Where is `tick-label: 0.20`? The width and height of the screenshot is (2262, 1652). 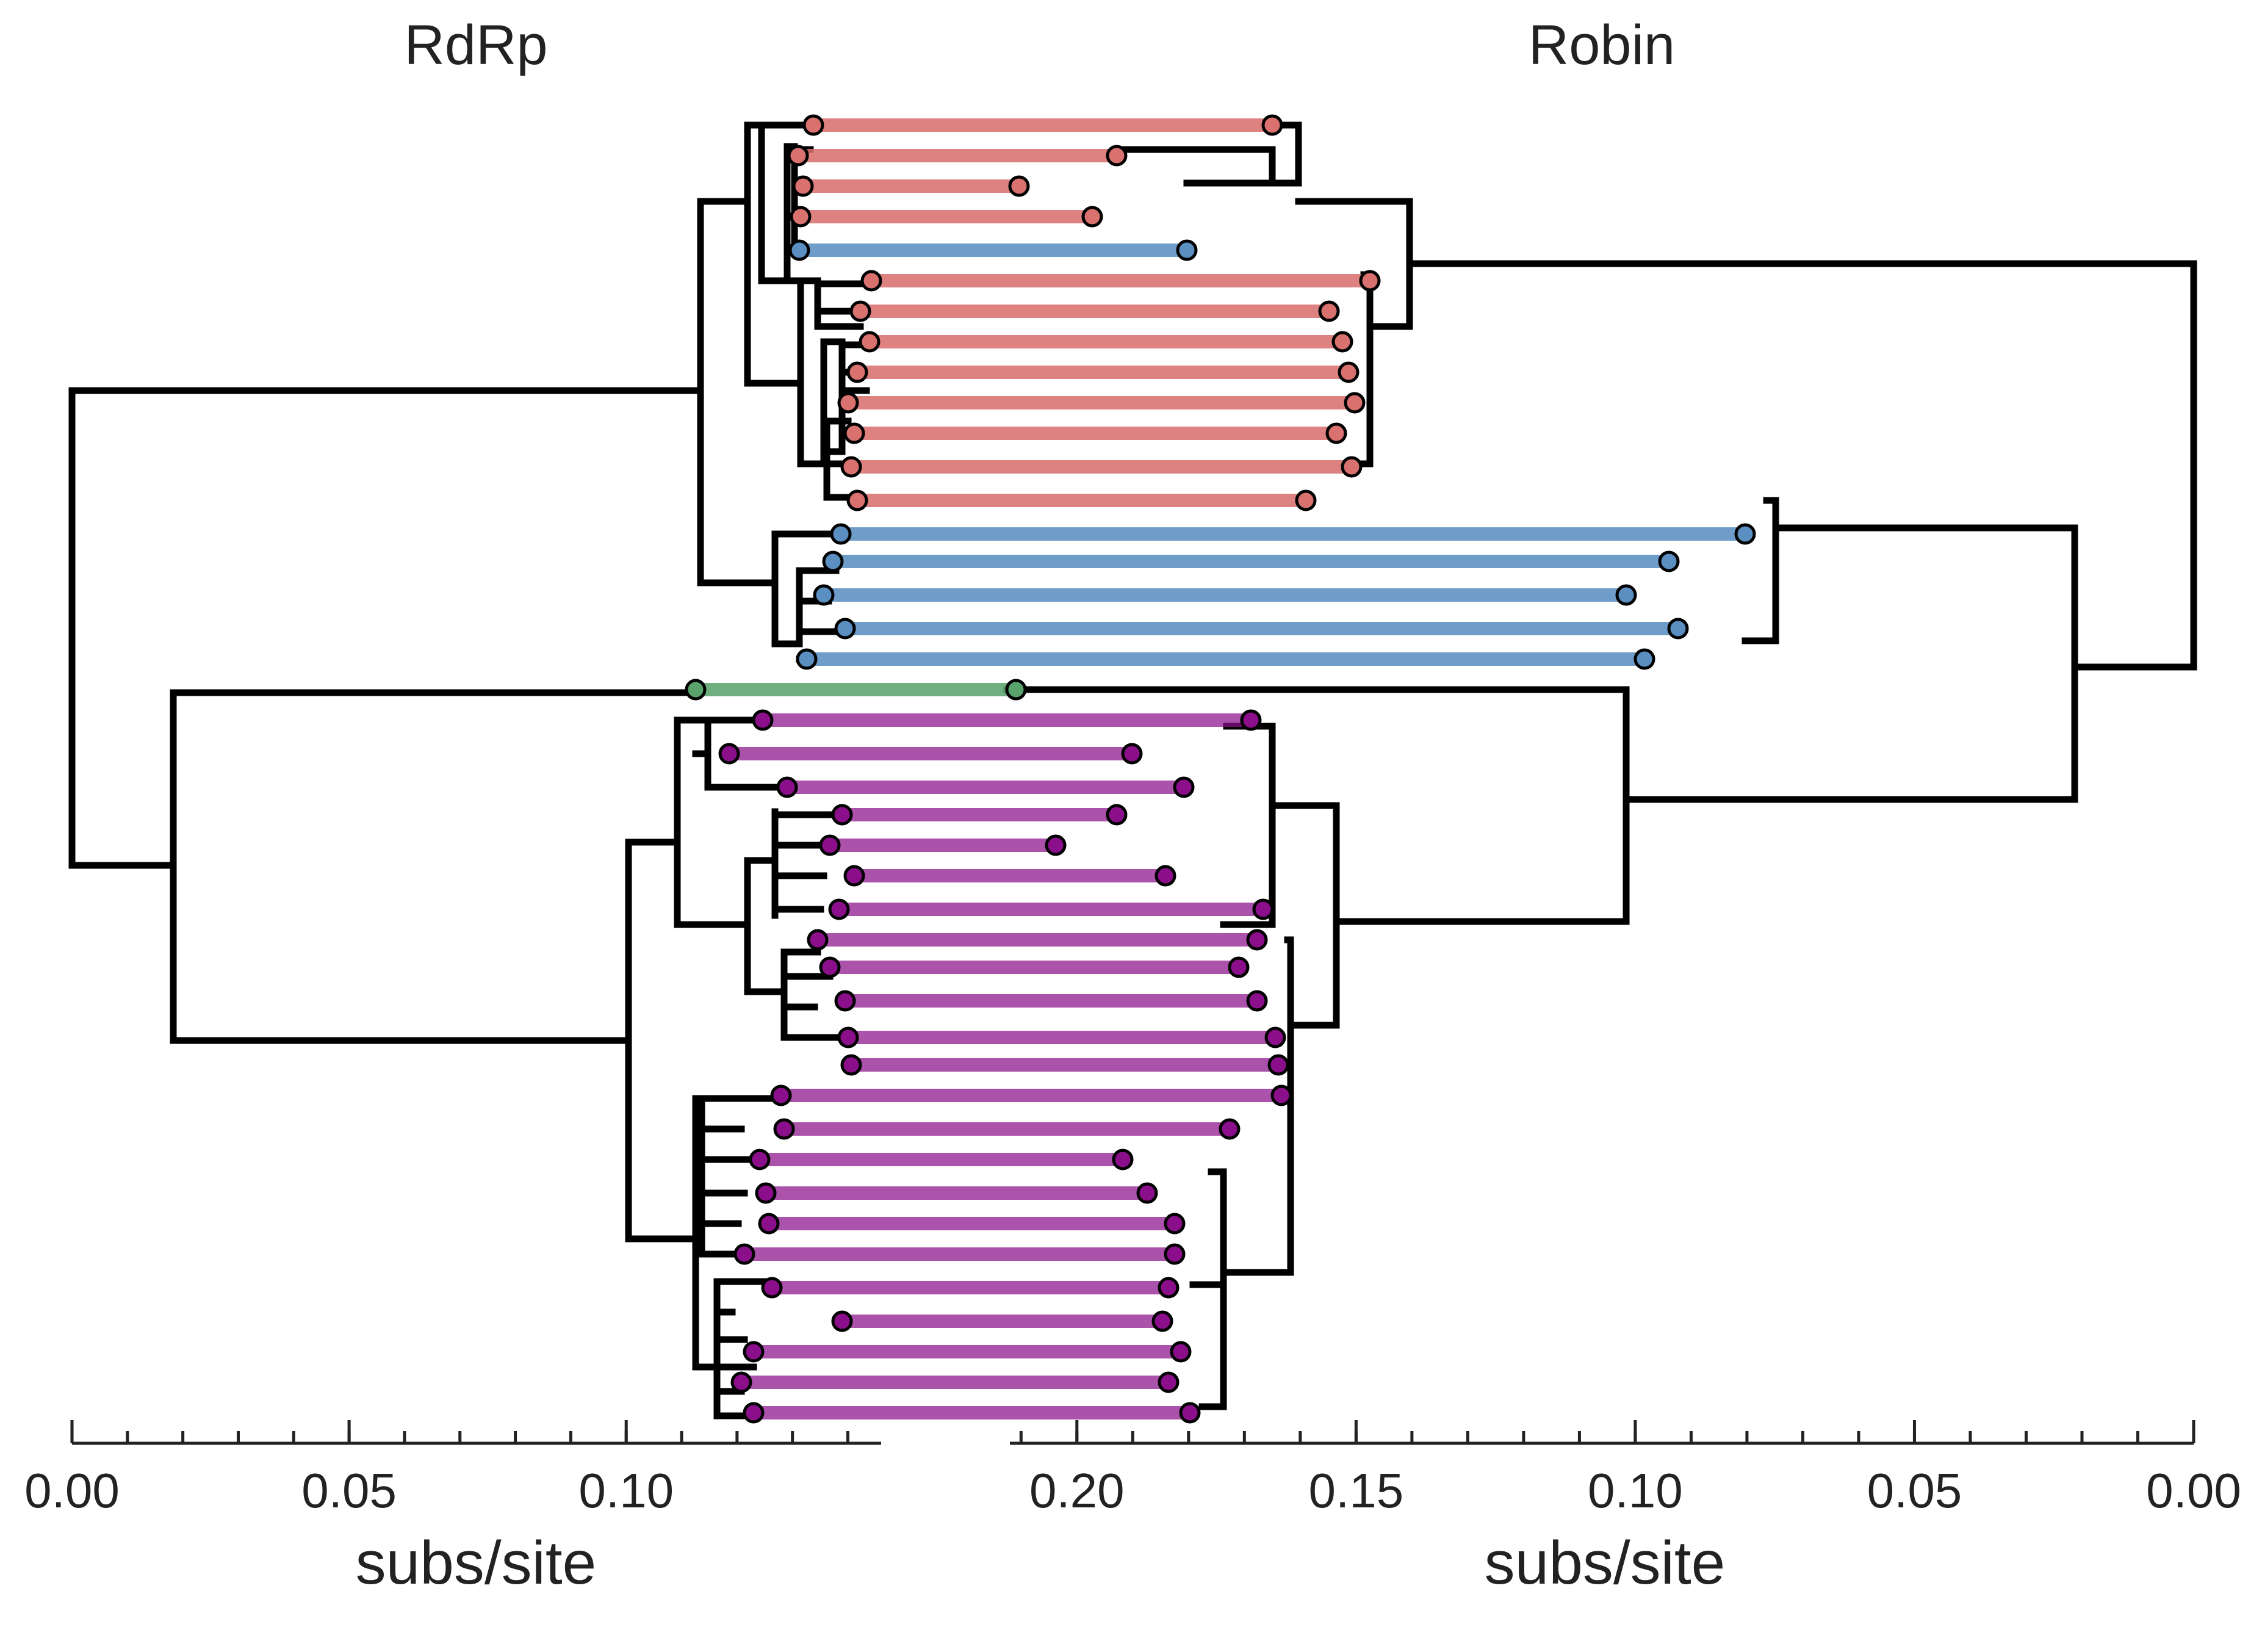 tick-label: 0.20 is located at coordinates (1077, 1490).